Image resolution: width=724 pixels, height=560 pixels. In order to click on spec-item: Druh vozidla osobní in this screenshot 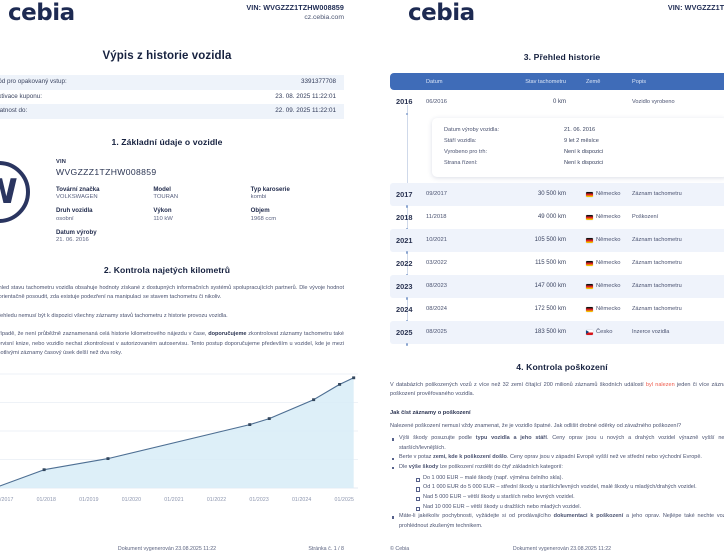, I will do `click(102, 214)`.